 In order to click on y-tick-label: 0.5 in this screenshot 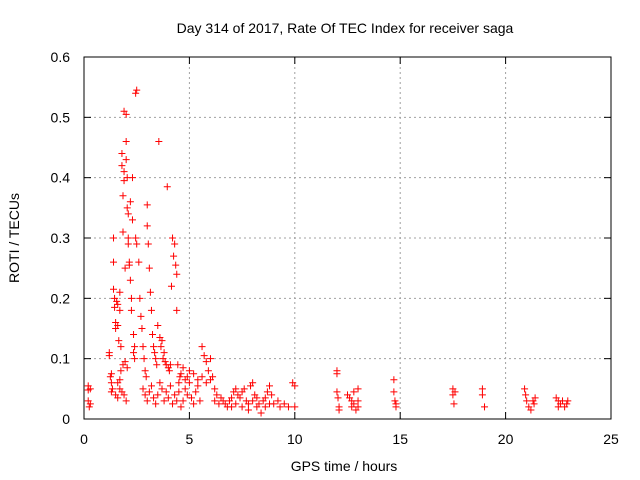, I will do `click(61, 117)`.